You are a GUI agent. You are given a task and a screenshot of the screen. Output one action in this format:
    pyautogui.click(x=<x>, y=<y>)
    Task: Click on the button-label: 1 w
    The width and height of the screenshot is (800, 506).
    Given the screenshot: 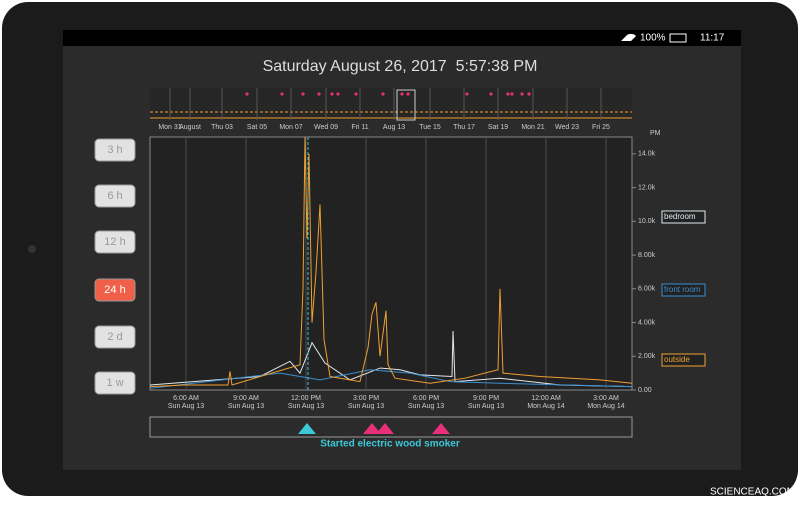 What is the action you would take?
    pyautogui.click(x=114, y=383)
    